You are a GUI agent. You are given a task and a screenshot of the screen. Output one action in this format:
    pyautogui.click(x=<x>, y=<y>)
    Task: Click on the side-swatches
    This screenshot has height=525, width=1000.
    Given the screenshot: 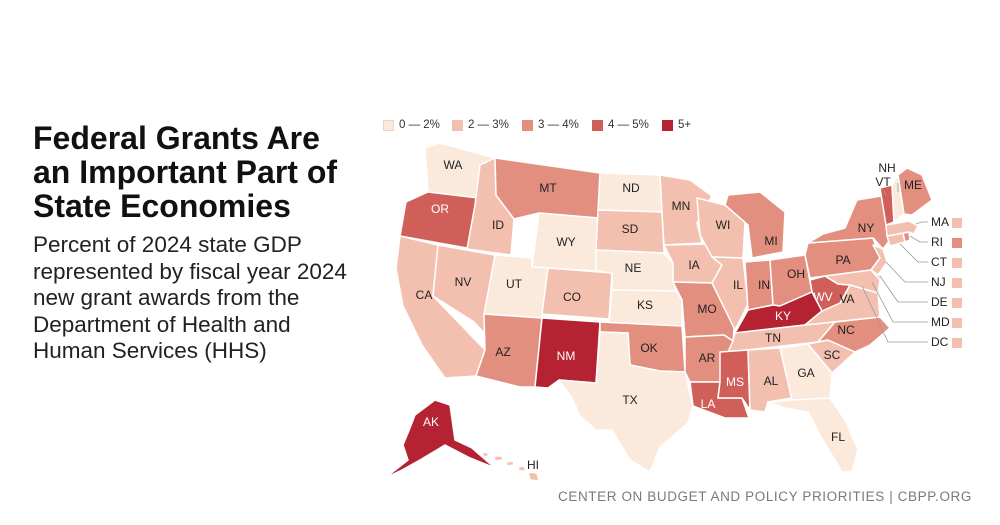 What is the action you would take?
    pyautogui.click(x=957, y=283)
    